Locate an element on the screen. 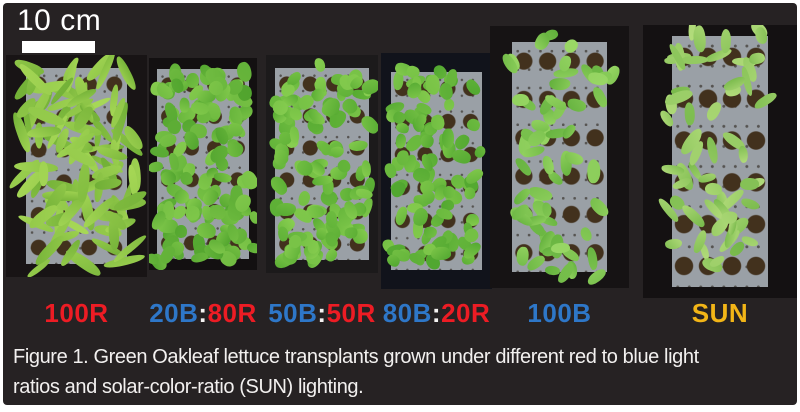  panel-label-part: 20R is located at coordinates (466, 313).